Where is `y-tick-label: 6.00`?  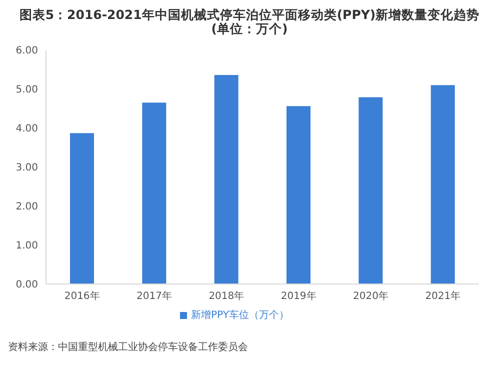
y-tick-label: 6.00 is located at coordinates (27, 51).